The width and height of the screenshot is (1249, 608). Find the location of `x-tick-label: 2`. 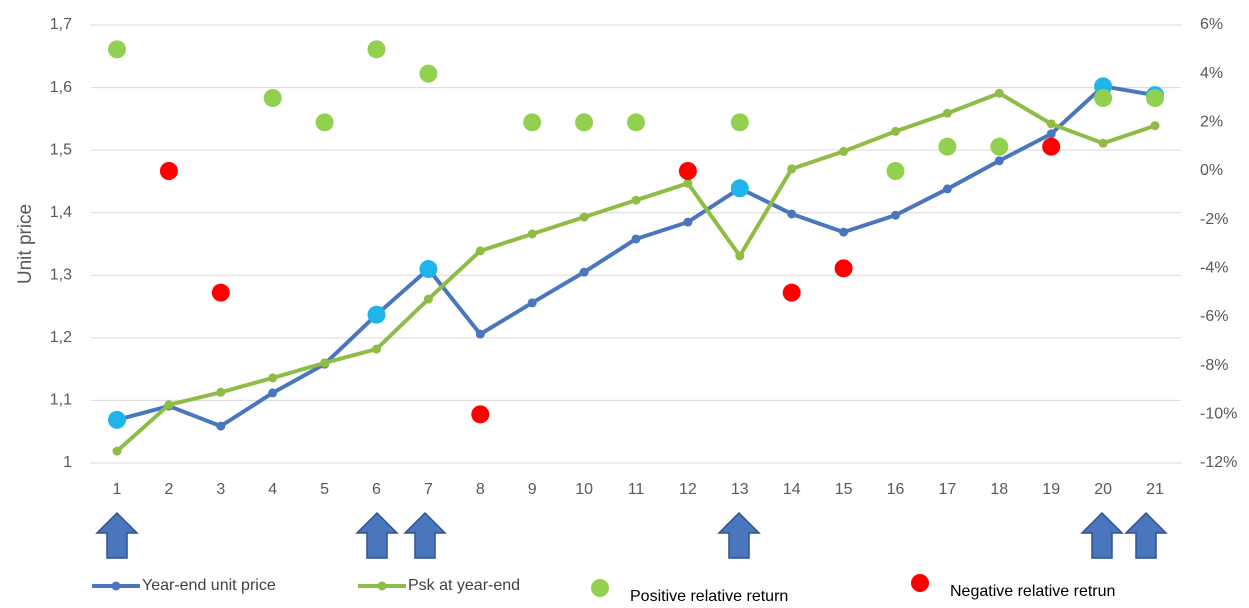

x-tick-label: 2 is located at coordinates (168, 489).